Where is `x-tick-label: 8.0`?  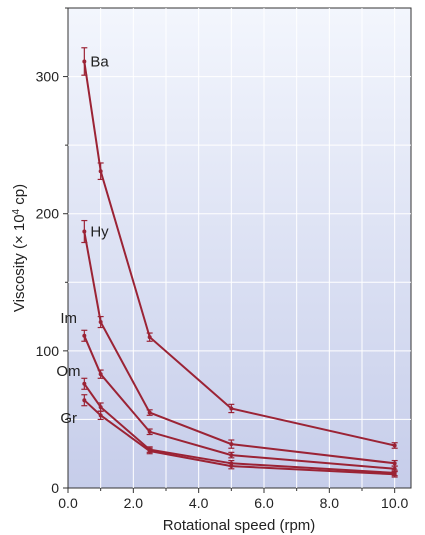
x-tick-label: 8.0 is located at coordinates (330, 503).